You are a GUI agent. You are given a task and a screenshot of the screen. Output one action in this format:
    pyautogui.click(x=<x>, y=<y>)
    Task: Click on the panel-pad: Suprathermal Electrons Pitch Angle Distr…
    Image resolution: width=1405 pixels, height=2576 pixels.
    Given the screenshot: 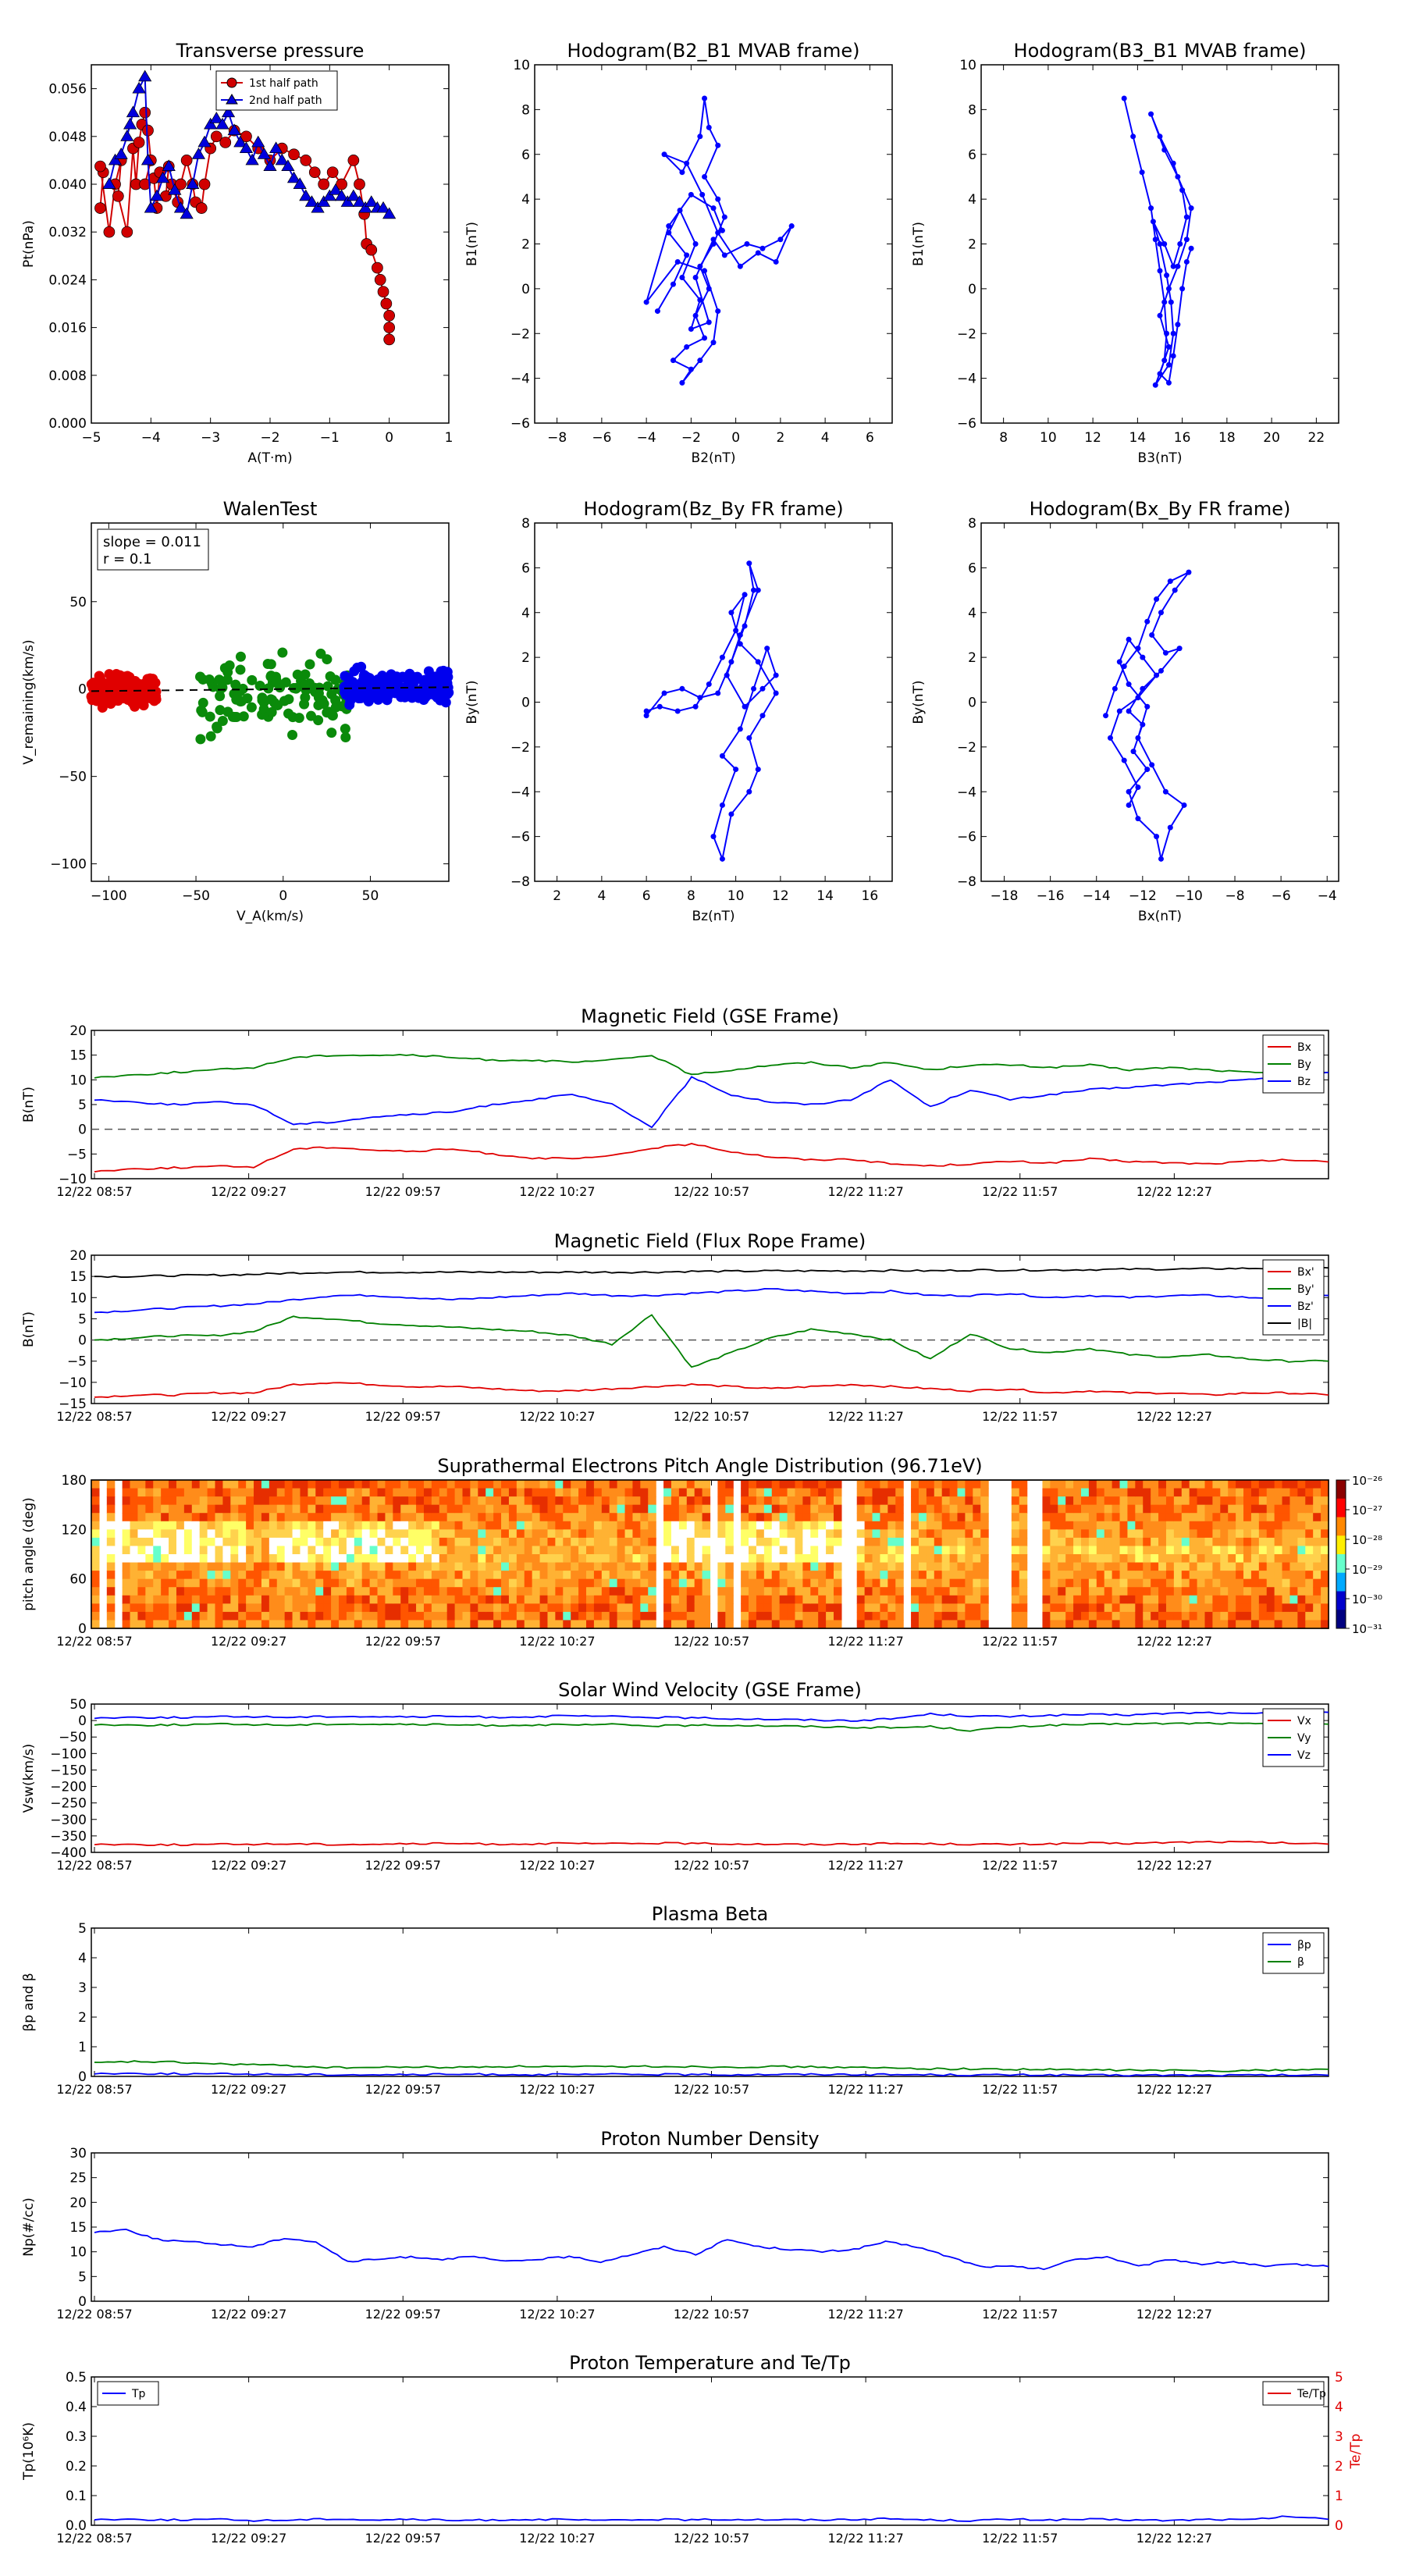 What is the action you would take?
    pyautogui.click(x=702, y=1552)
    